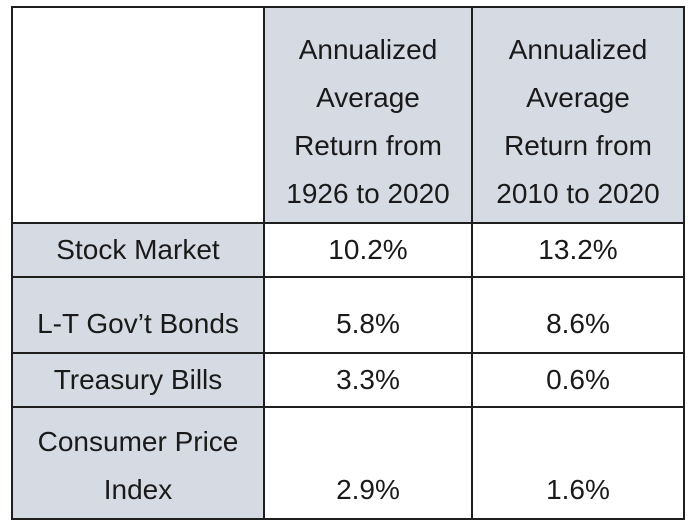  What do you see at coordinates (138, 489) in the screenshot?
I see `row-label-text: Index` at bounding box center [138, 489].